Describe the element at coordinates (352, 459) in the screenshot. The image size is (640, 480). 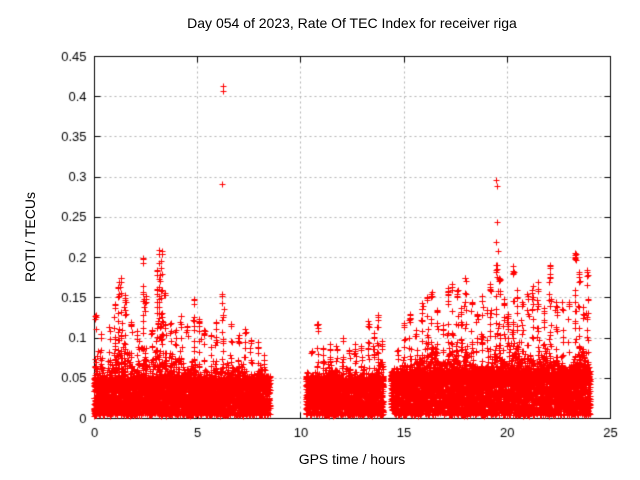
I see `x-axis-label: GPS time / hours` at that location.